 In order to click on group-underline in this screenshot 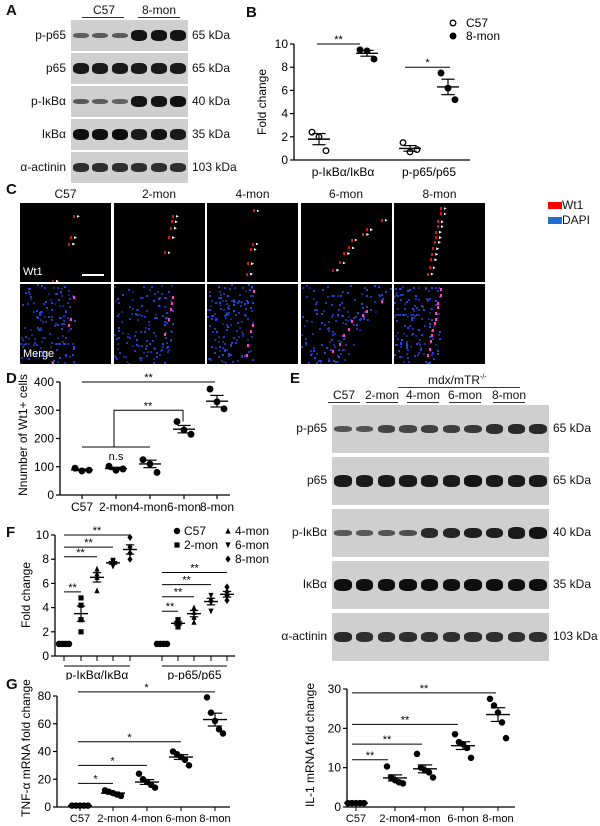, I will do `click(465, 402)`.